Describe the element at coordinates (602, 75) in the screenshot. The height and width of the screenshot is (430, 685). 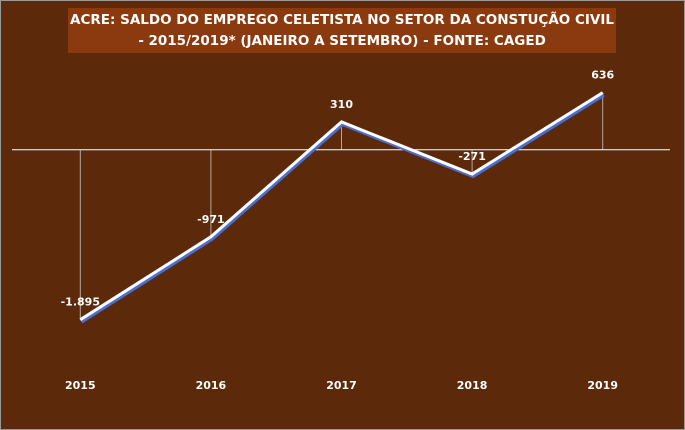
I see `data-label: 636` at that location.